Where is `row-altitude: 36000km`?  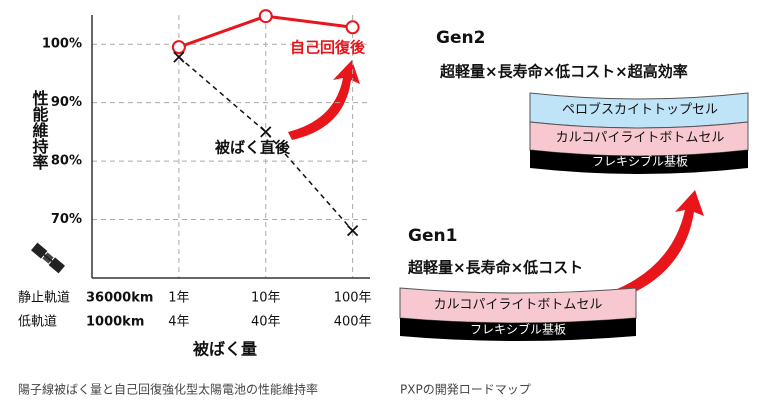
row-altitude: 36000km is located at coordinates (119, 298).